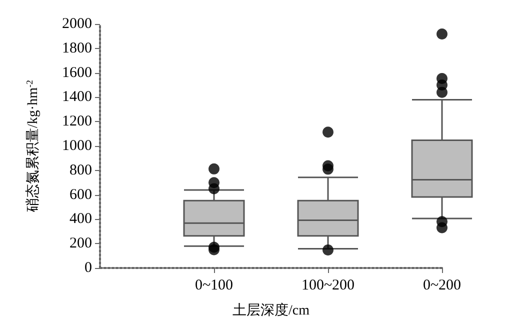 The image size is (518, 335). Describe the element at coordinates (32, 146) in the screenshot. I see `y-axis-title: 硝态氮累积量/kg·hm-2` at that location.